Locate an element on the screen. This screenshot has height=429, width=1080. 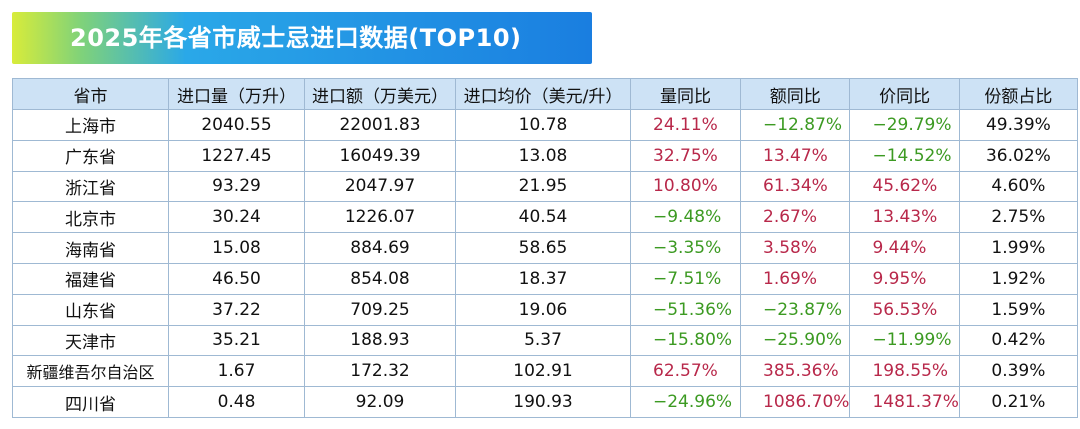
title-banner is located at coordinates (302, 38).